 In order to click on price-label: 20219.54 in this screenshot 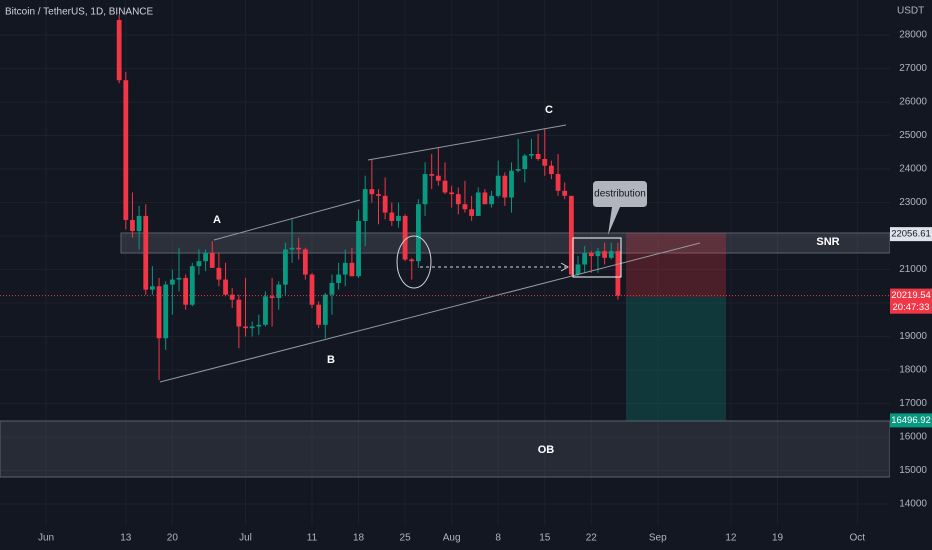, I will do `click(911, 295)`.